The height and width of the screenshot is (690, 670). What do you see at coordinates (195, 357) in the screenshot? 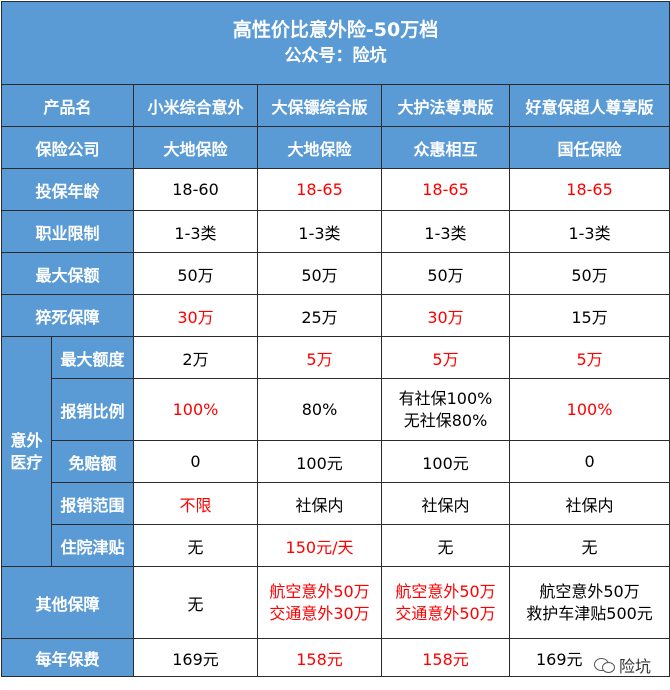
I see `medical-limit-cell: 2万` at bounding box center [195, 357].